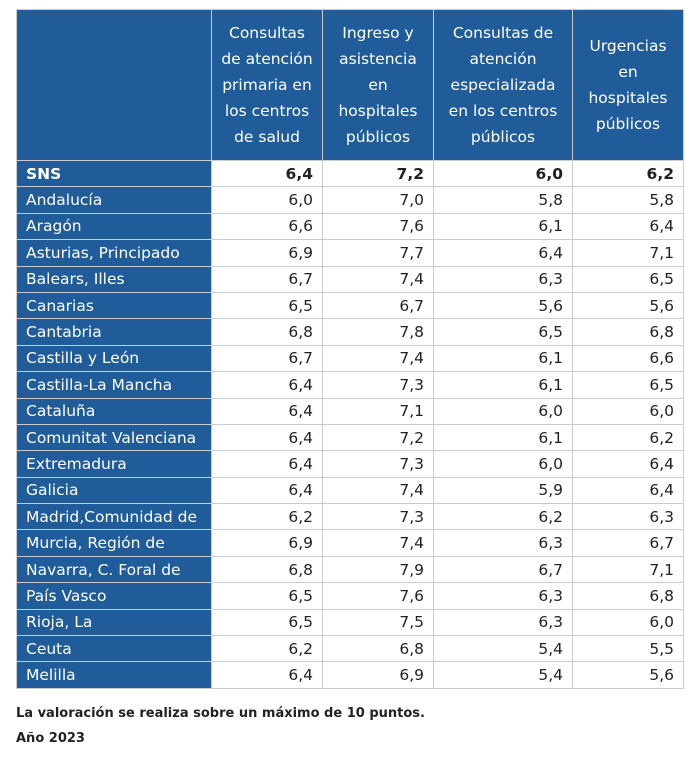 The width and height of the screenshot is (690, 764). Describe the element at coordinates (114, 490) in the screenshot. I see `region-name: Galicia` at that location.